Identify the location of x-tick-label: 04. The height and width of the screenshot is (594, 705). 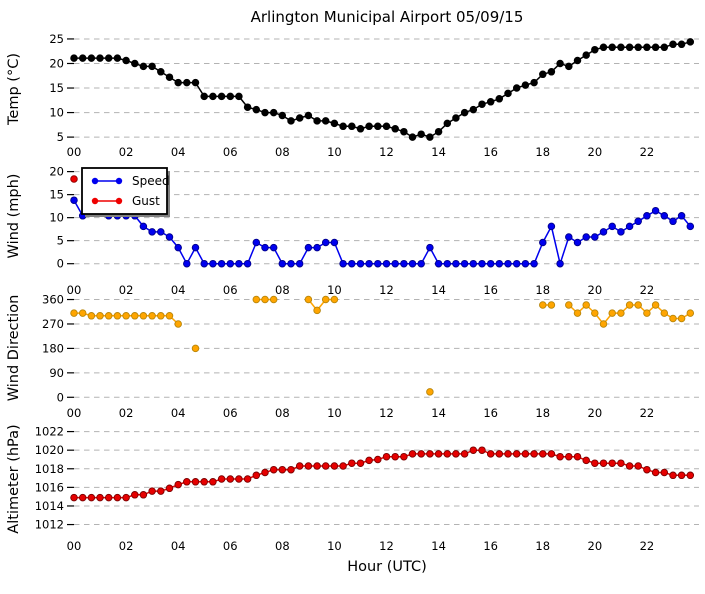
(178, 152).